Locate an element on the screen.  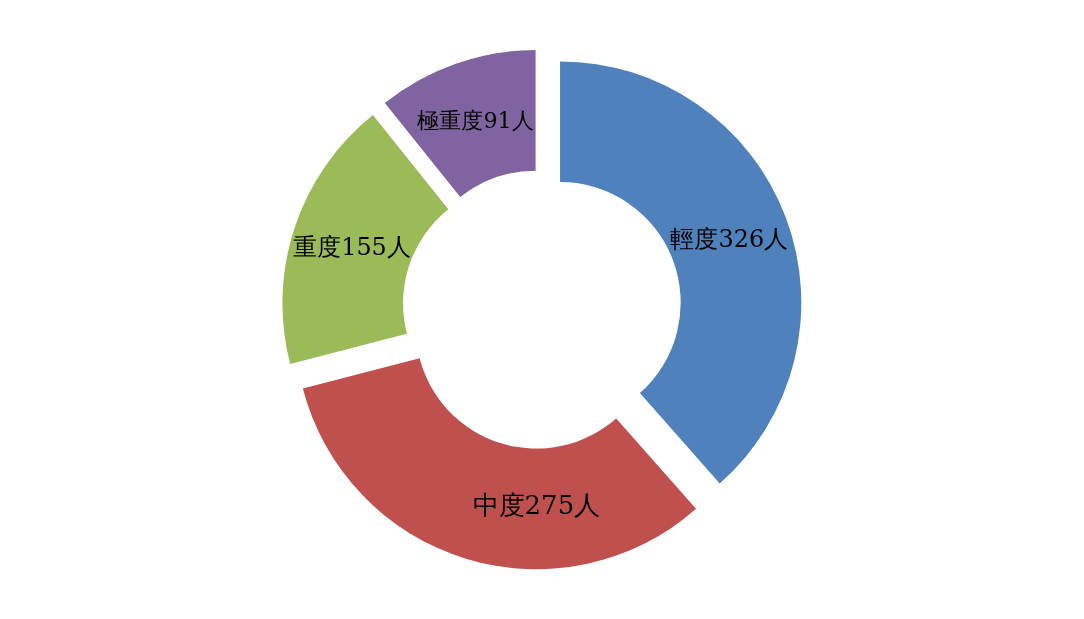
slice-label: 極重度91人 is located at coordinates (475, 119).